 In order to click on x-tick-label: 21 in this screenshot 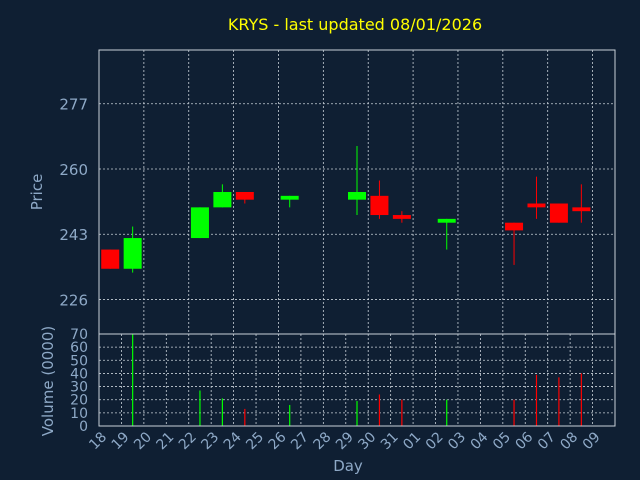, I will do `click(166, 441)`.